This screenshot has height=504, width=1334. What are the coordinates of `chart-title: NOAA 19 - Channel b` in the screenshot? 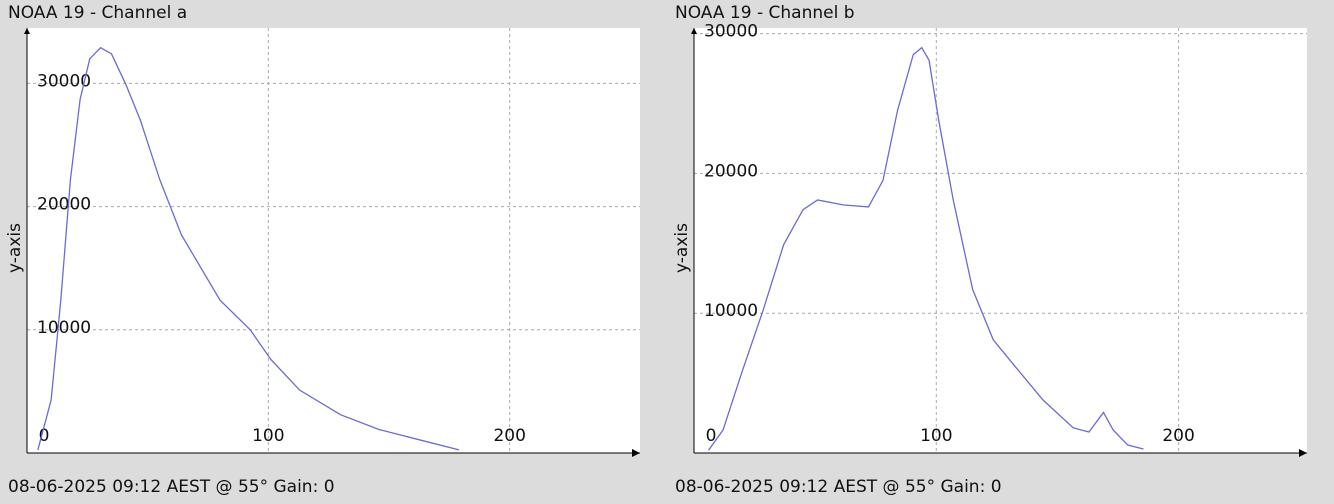 It's located at (765, 13).